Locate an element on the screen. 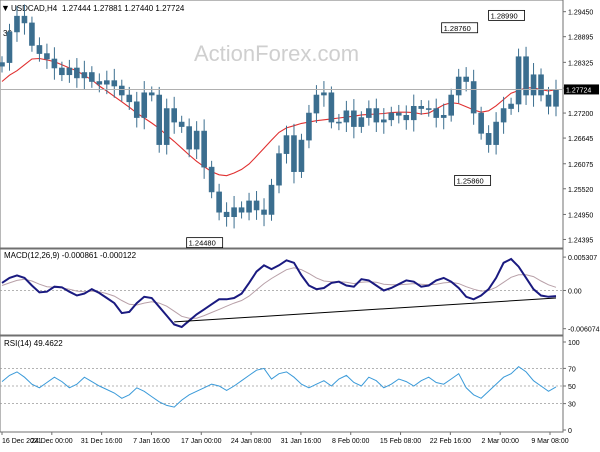 The width and height of the screenshot is (600, 452). rsi-line is located at coordinates (281, 386).